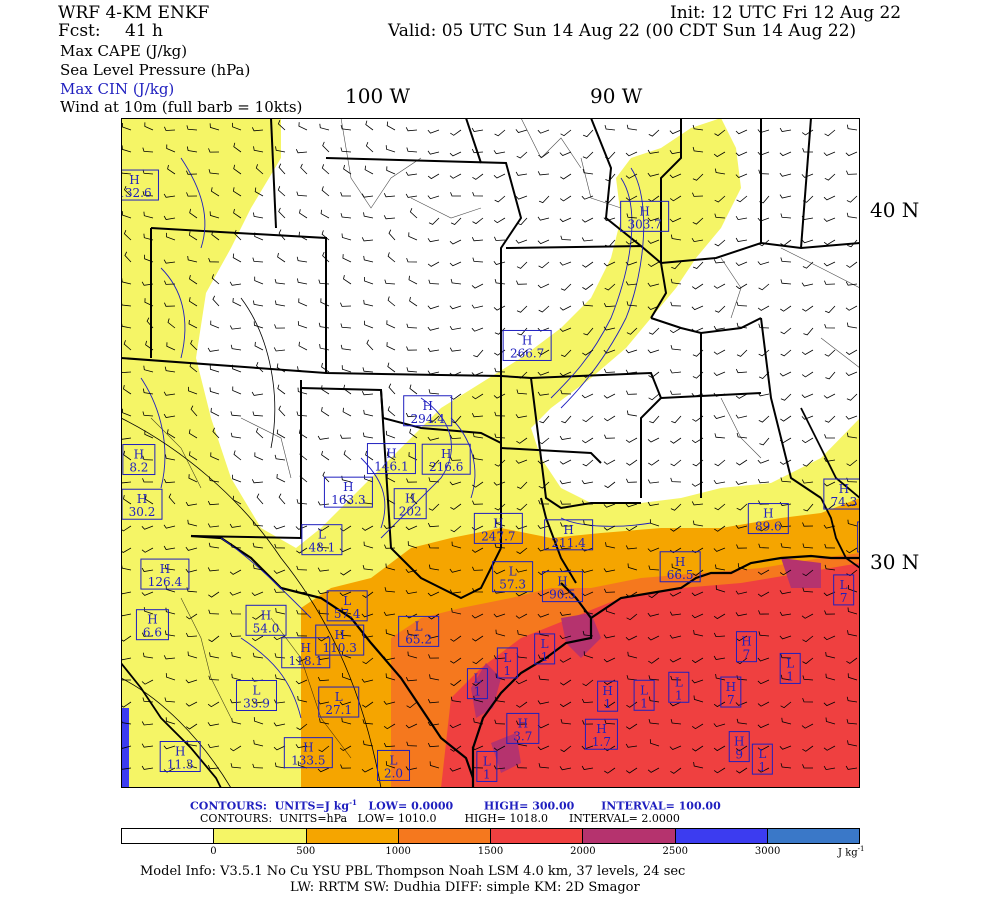 The image size is (1000, 900). I want to click on pressure-center-value: 27.1, so click(338, 710).